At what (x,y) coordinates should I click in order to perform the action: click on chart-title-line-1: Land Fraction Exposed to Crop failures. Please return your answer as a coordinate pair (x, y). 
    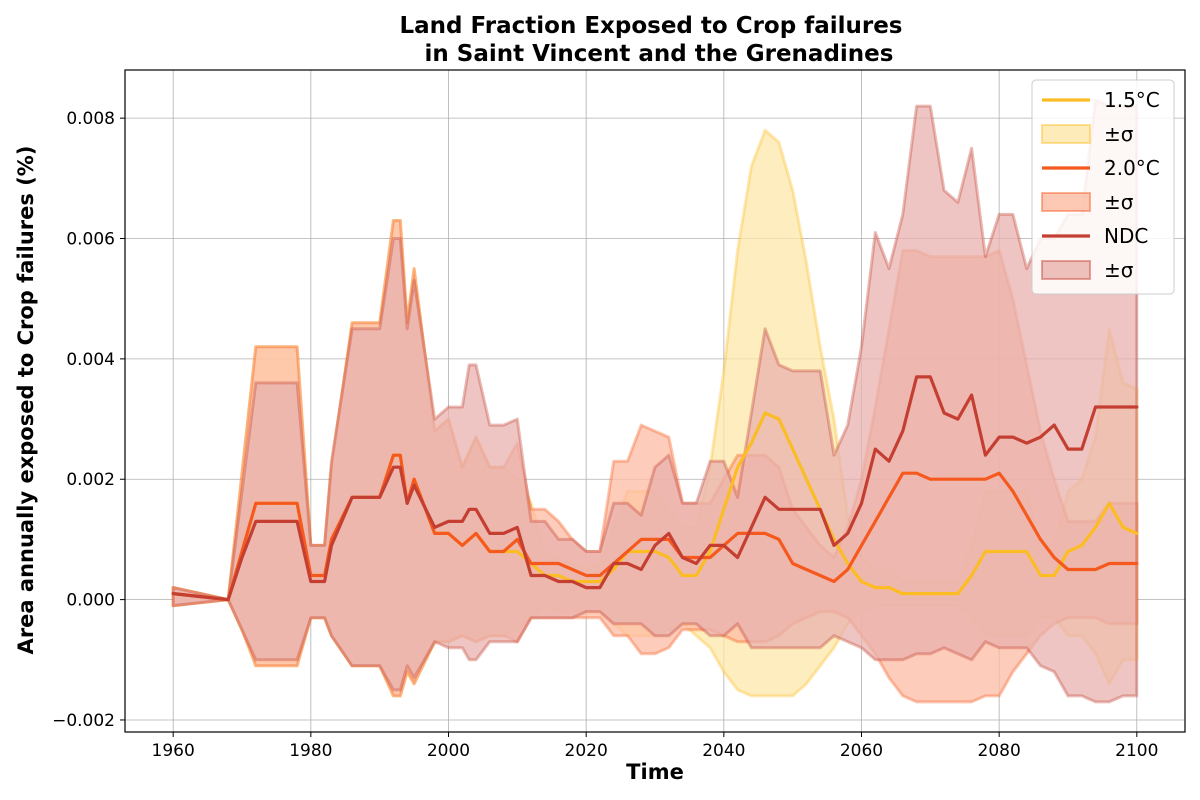
    Looking at the image, I should click on (651, 26).